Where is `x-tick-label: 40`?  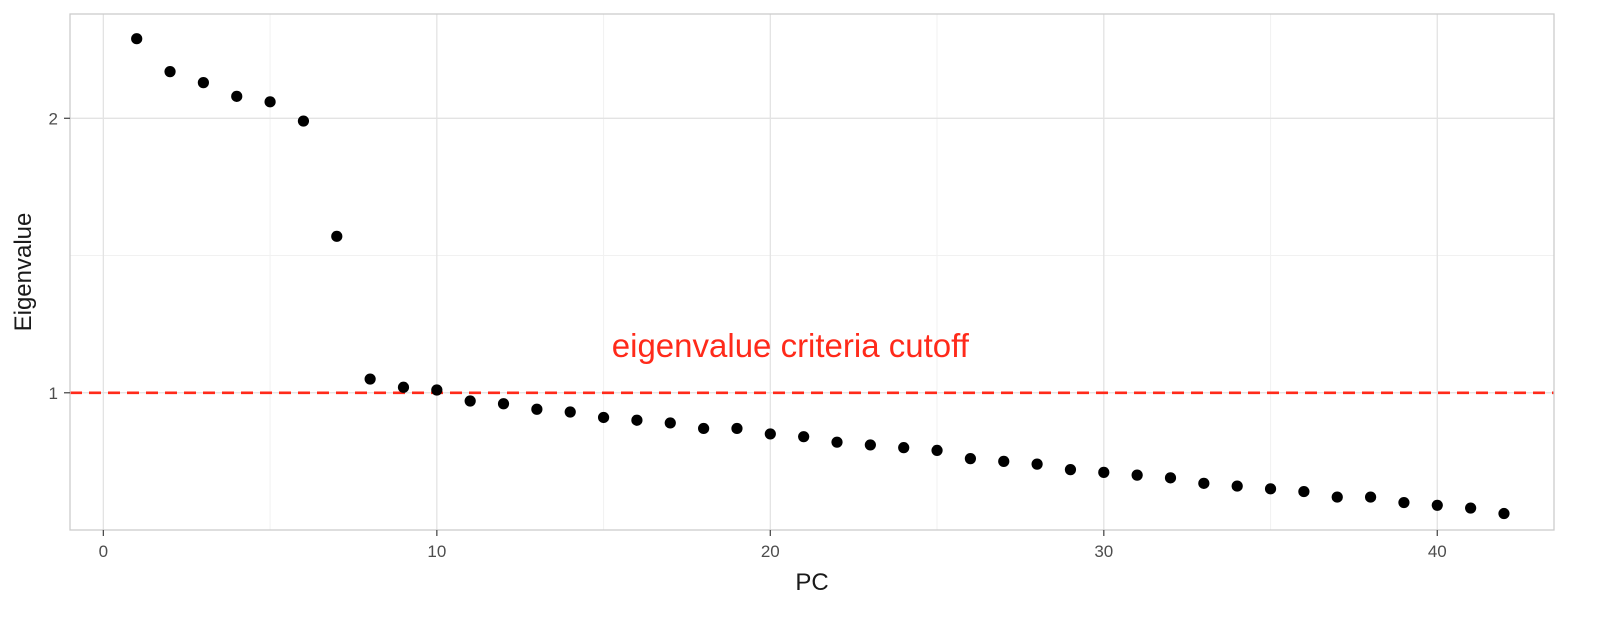 x-tick-label: 40 is located at coordinates (1437, 551).